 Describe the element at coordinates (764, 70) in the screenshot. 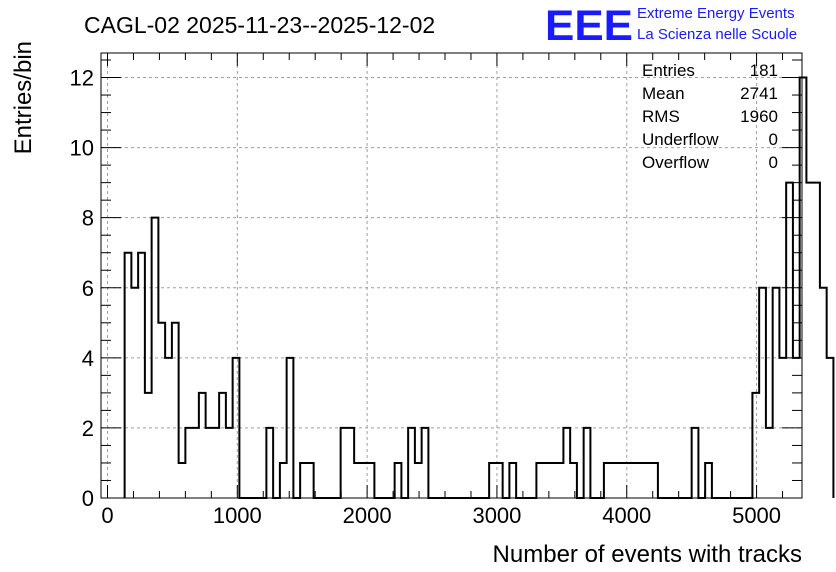

I see `stats-value: 181` at that location.